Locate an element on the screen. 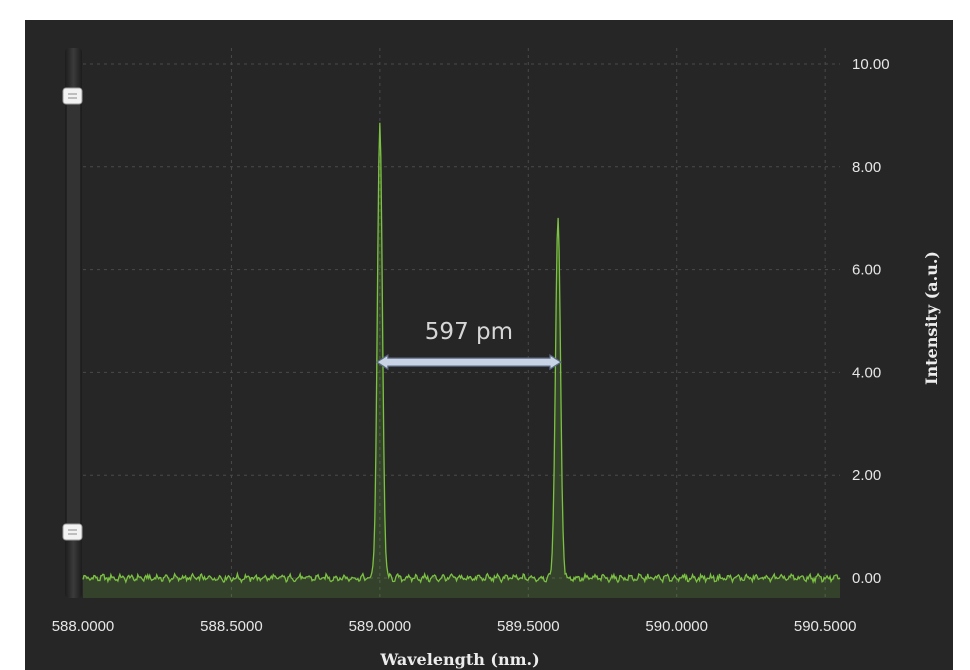 The width and height of the screenshot is (970, 670). y-tick-label: 8.00 is located at coordinates (866, 167).